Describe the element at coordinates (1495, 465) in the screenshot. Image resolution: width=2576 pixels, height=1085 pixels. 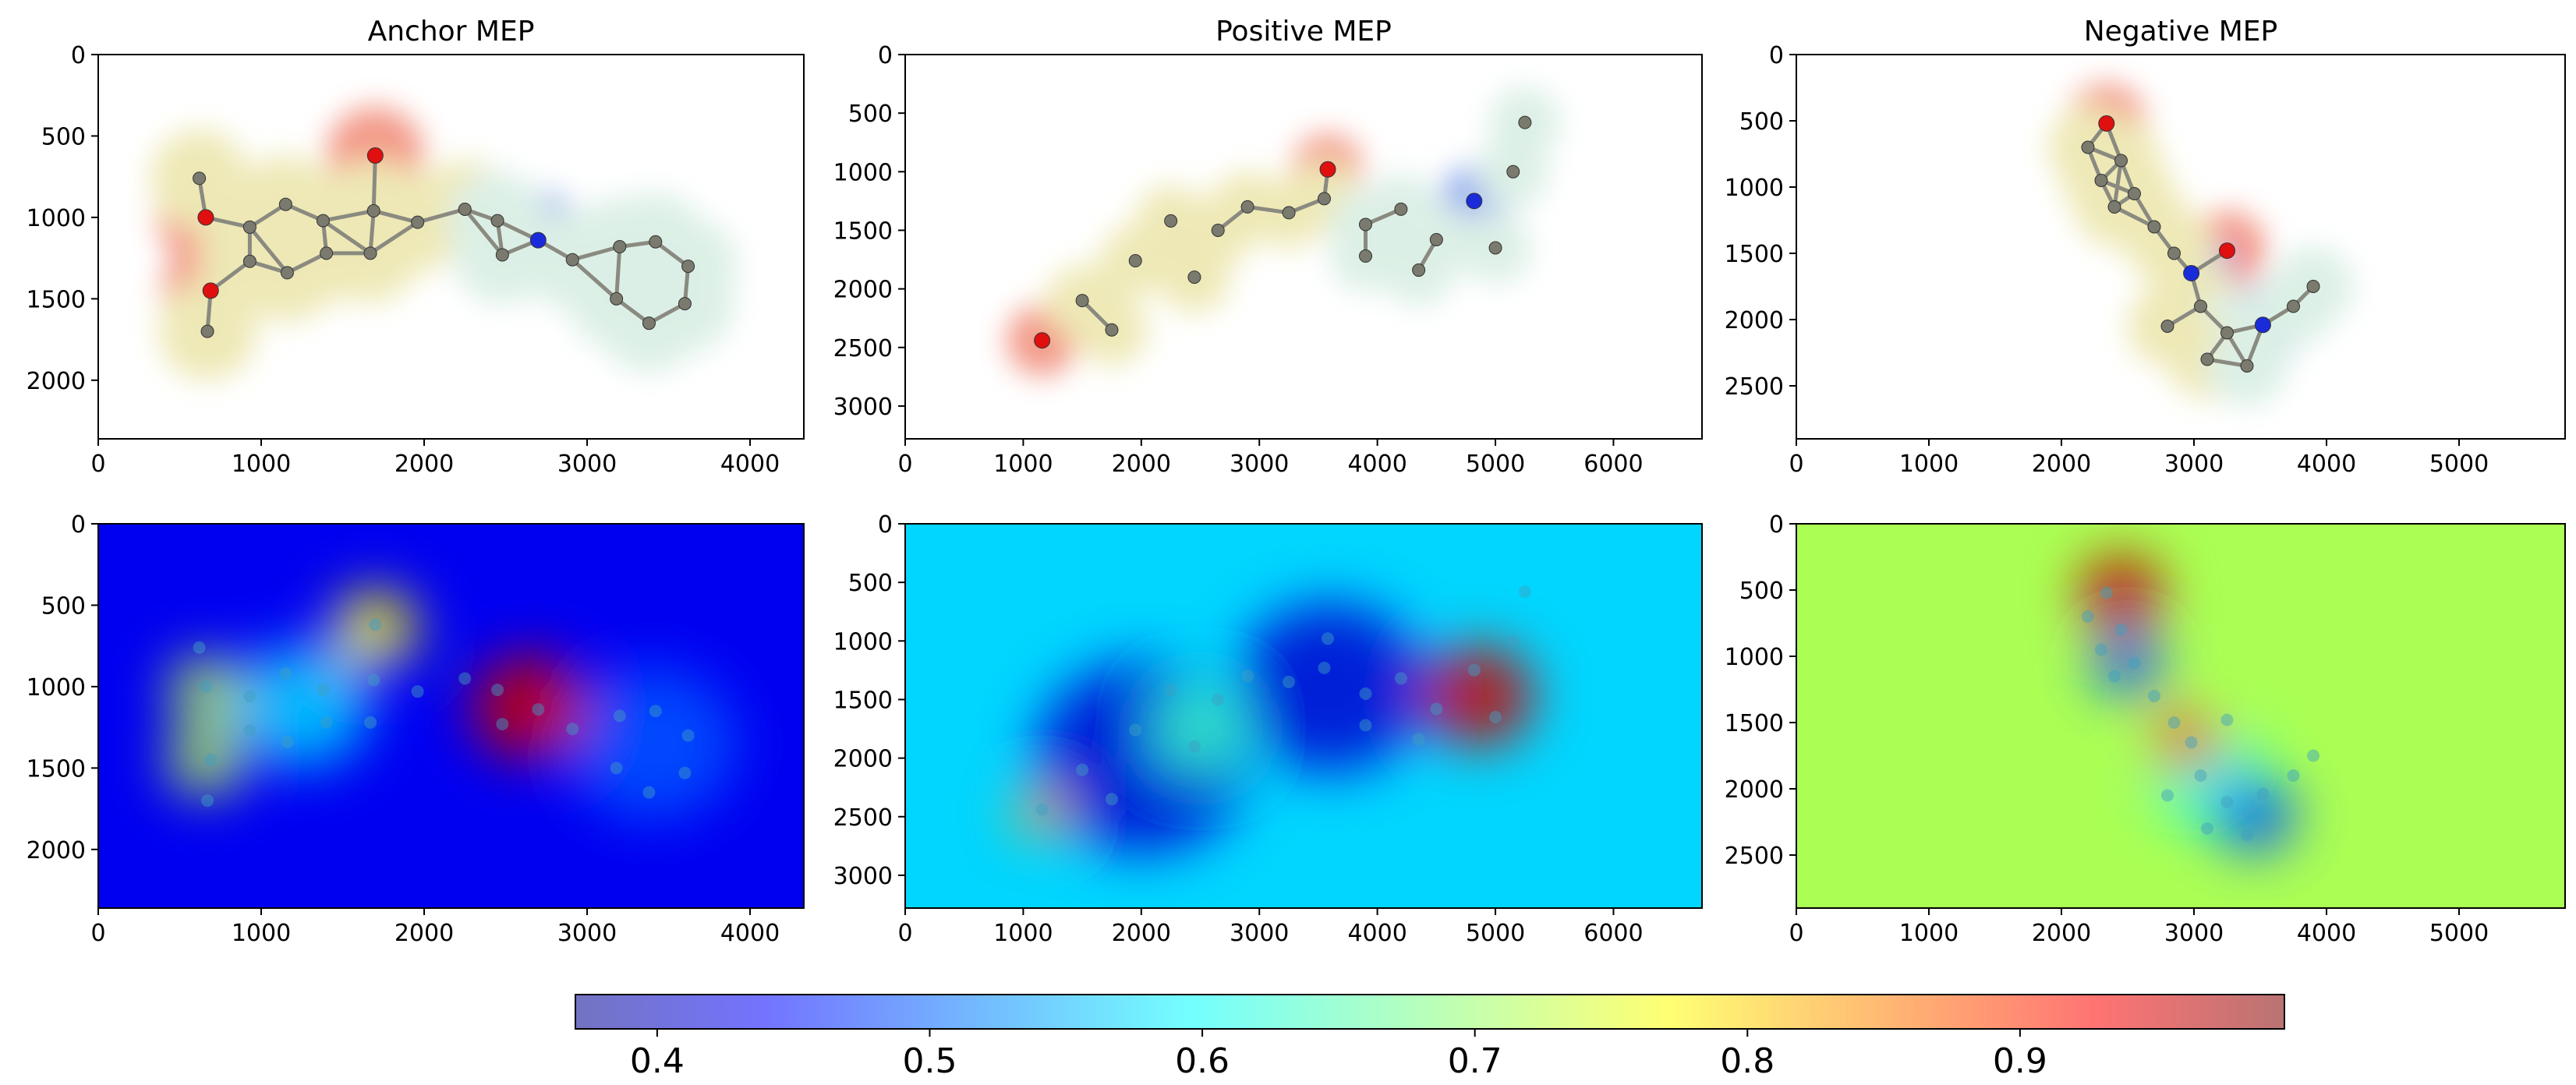
I see `x-tick-label: 5000` at that location.